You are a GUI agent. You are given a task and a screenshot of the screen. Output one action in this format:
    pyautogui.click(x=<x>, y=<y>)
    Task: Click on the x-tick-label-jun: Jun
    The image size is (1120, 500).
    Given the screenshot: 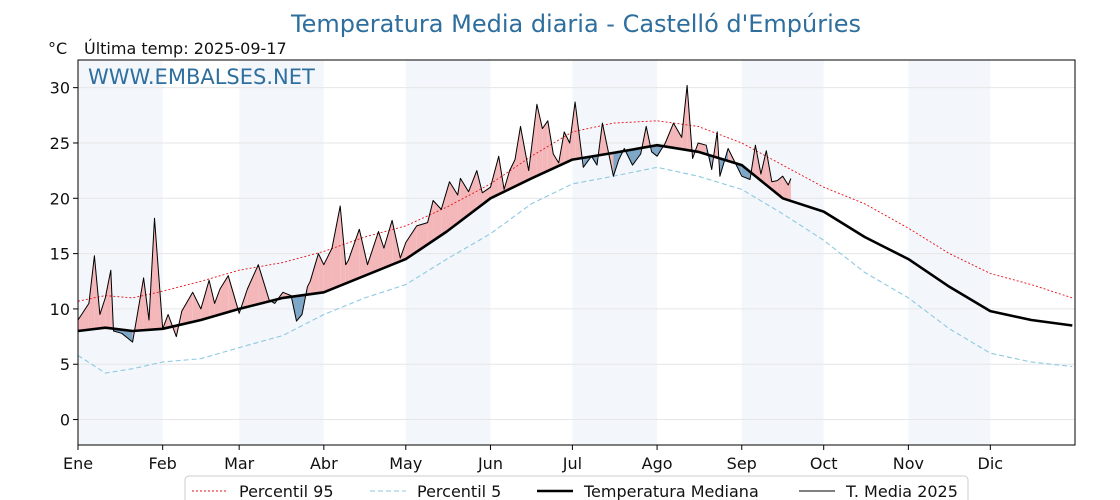 What is the action you would take?
    pyautogui.click(x=490, y=463)
    